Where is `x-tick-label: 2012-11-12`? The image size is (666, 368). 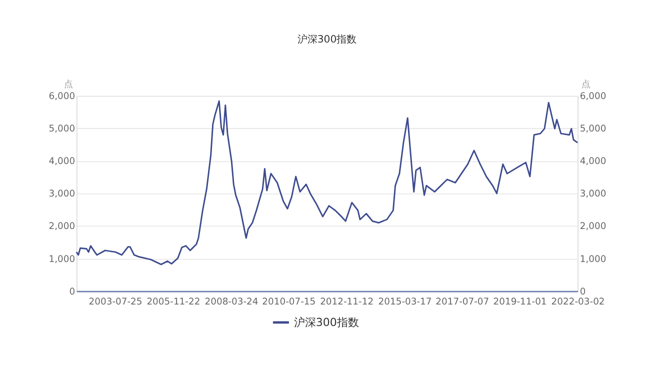 x-tick-label: 2012-11-12 is located at coordinates (347, 302).